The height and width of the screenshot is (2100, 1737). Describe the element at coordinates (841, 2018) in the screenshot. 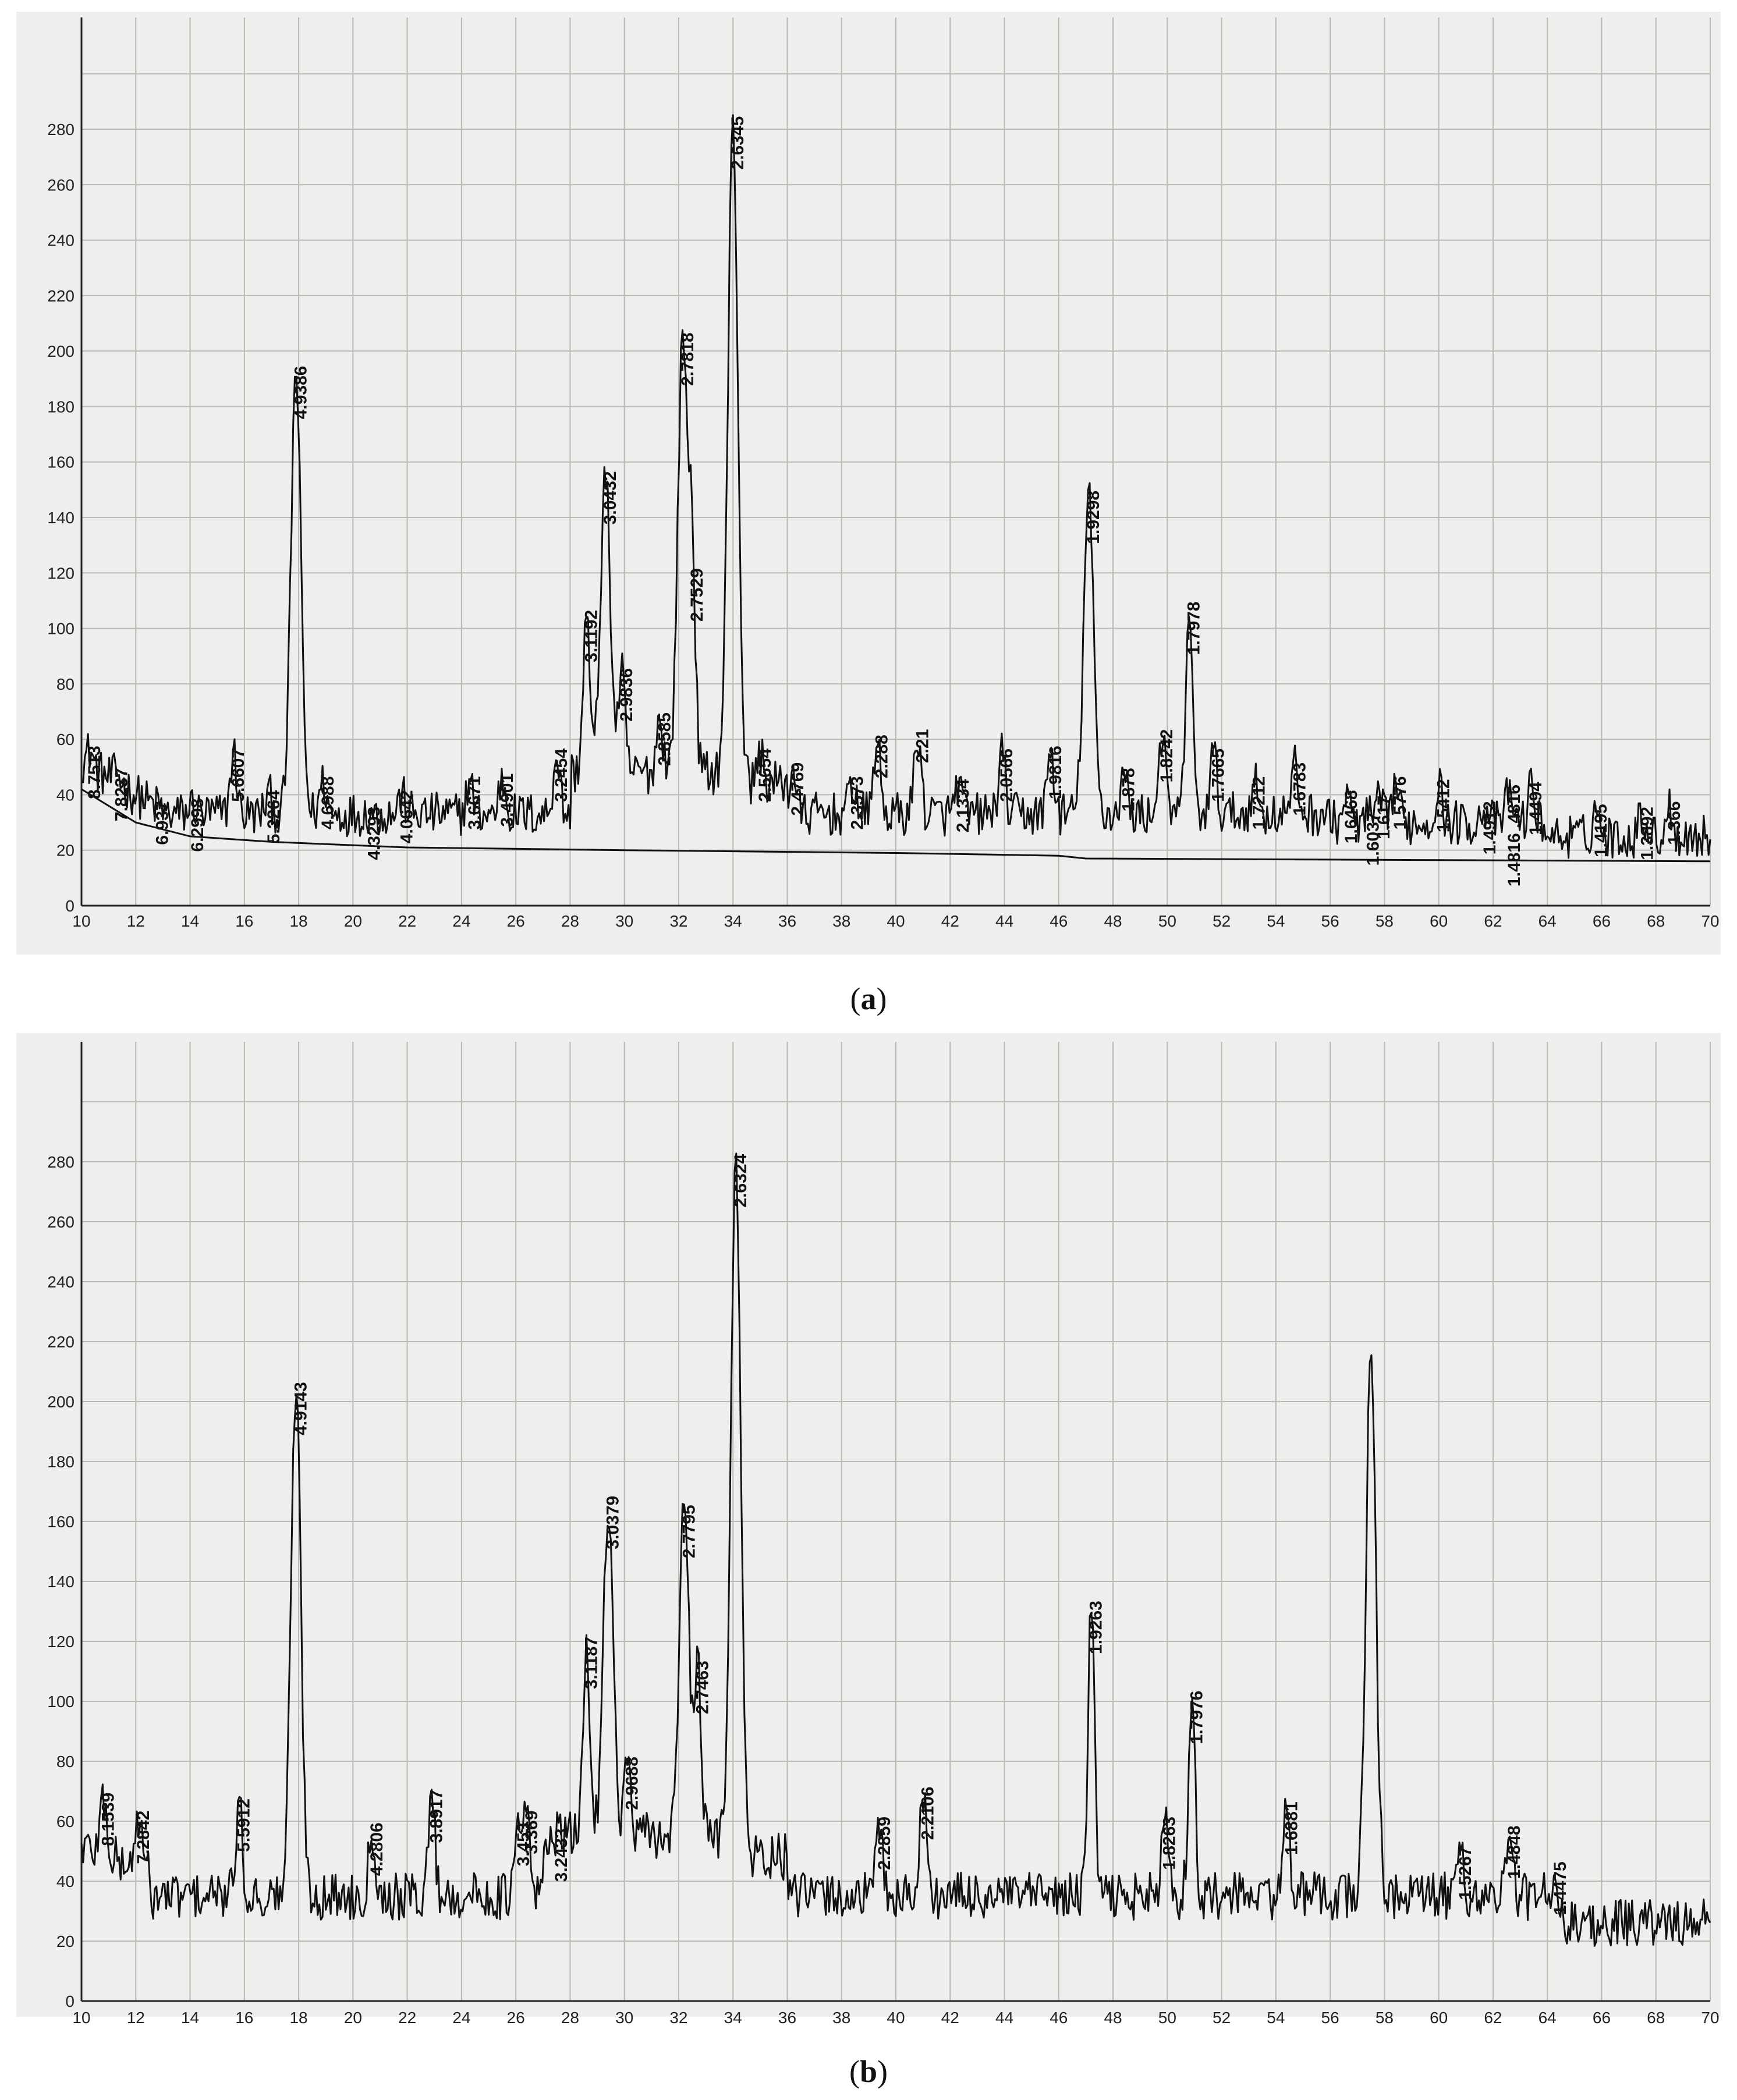

I see `x-tick-label: 38` at that location.